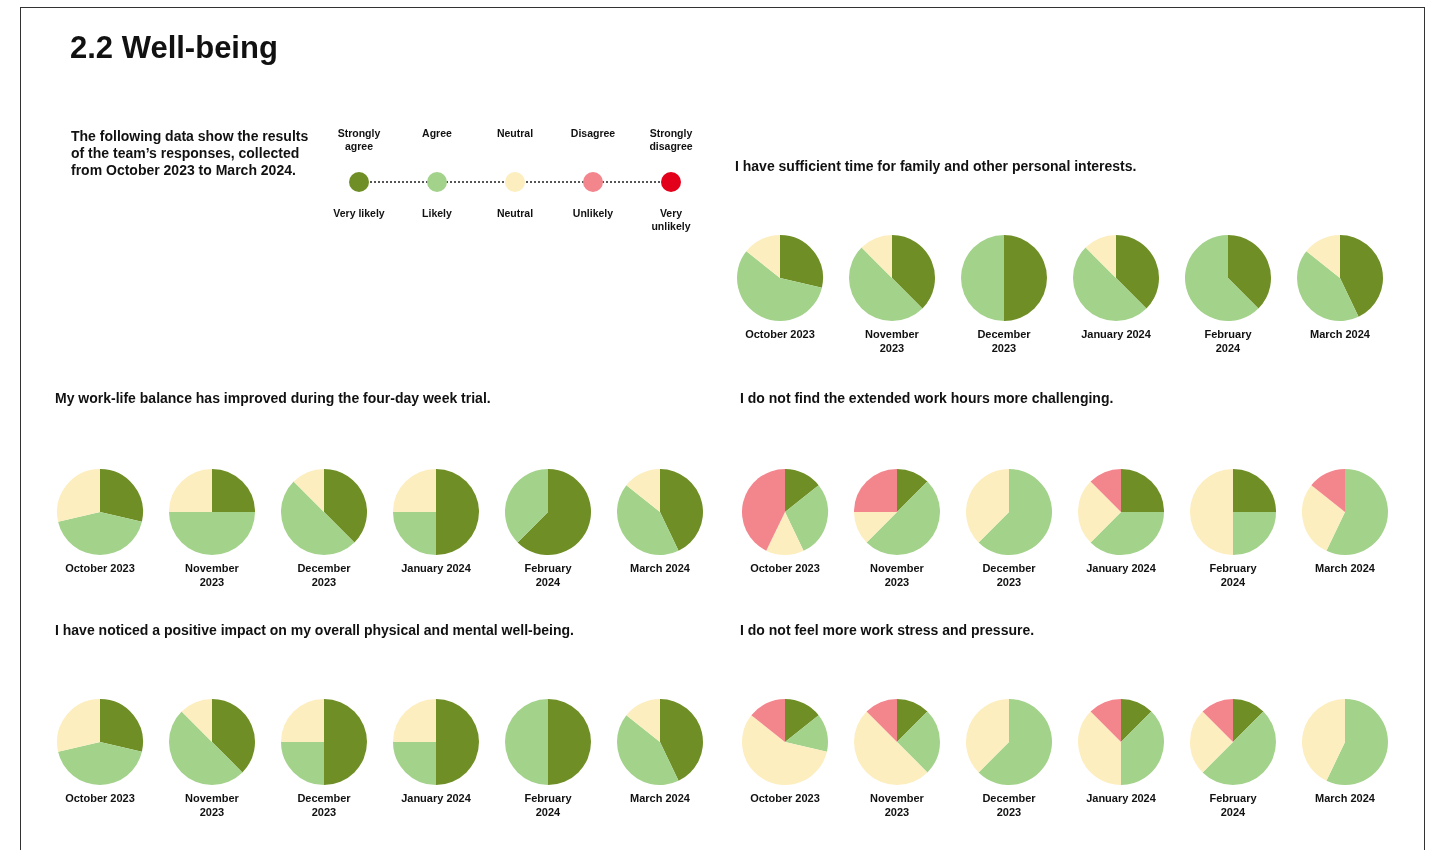 This screenshot has height=850, width=1436. I want to click on text: Very unlikely, so click(671, 220).